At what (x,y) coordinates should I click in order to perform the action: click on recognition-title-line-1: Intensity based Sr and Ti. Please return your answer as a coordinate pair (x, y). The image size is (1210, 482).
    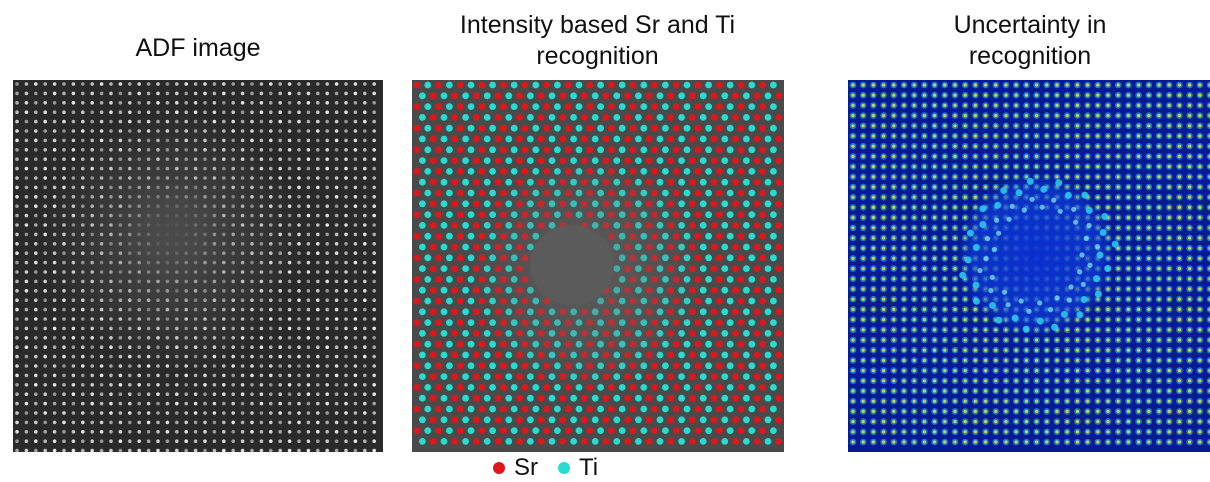
    Looking at the image, I should click on (597, 25).